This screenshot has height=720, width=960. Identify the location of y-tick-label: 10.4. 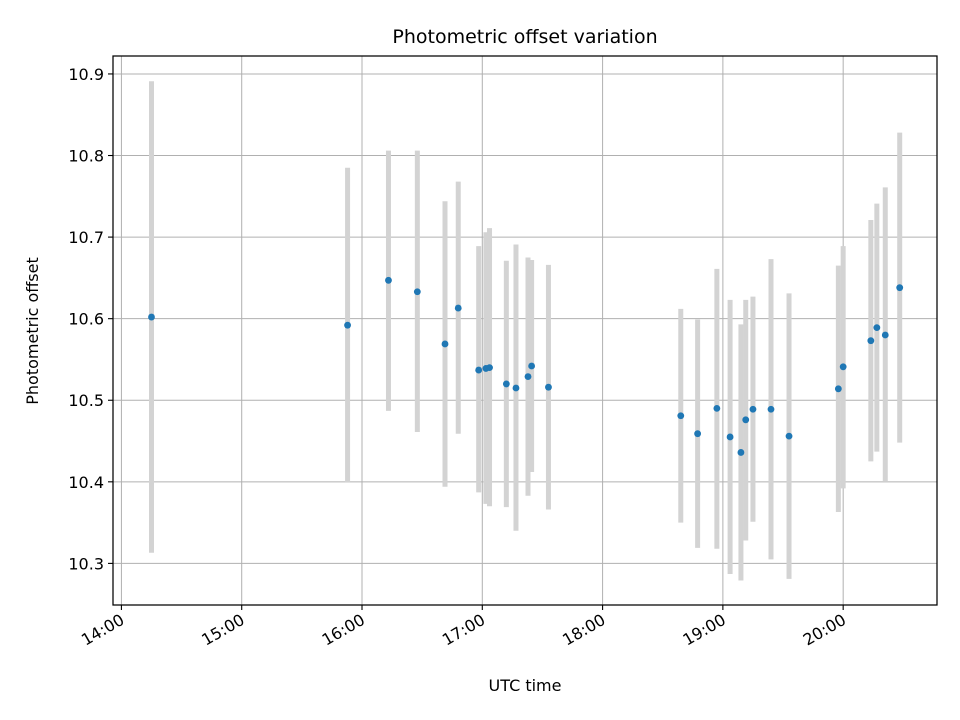
(86, 482).